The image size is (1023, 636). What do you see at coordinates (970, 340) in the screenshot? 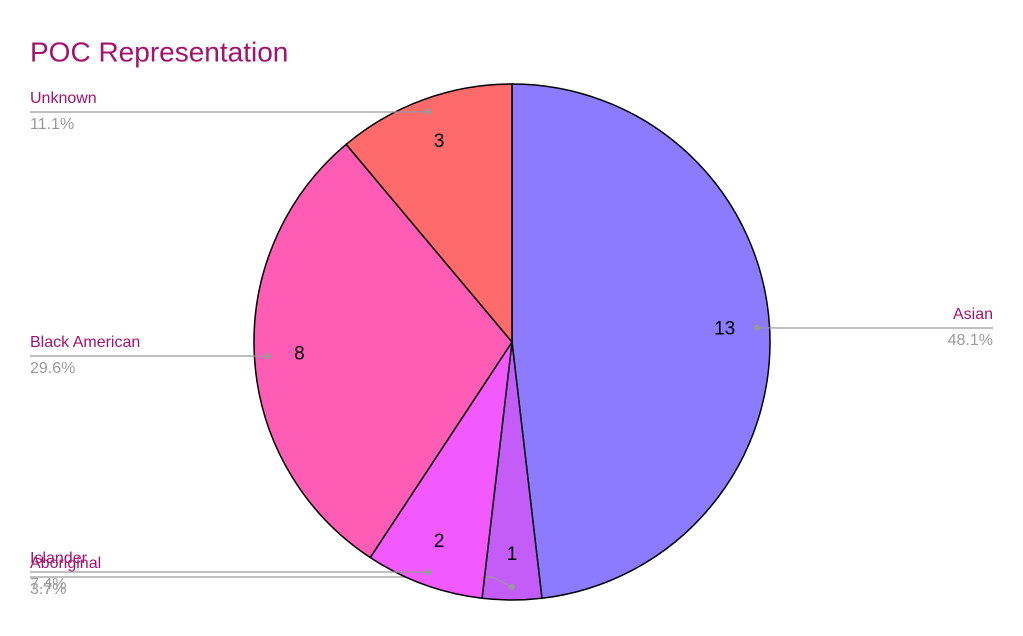
I see `percent-label: 48.1%` at bounding box center [970, 340].